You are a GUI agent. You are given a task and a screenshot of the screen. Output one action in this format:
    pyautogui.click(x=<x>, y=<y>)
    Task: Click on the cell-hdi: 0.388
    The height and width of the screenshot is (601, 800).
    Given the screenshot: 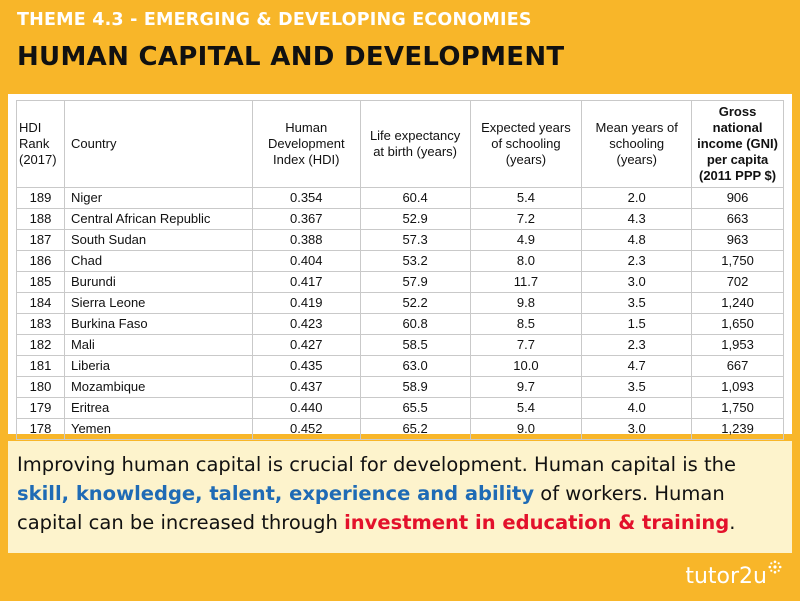 What is the action you would take?
    pyautogui.click(x=306, y=240)
    